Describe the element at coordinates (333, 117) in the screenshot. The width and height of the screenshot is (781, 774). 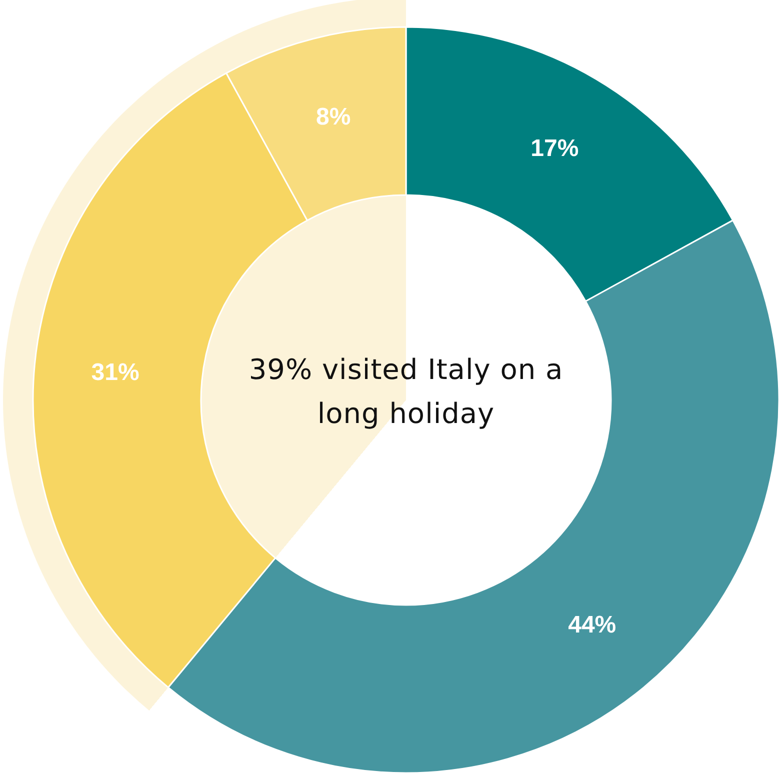
I see `data-label: 8%` at that location.